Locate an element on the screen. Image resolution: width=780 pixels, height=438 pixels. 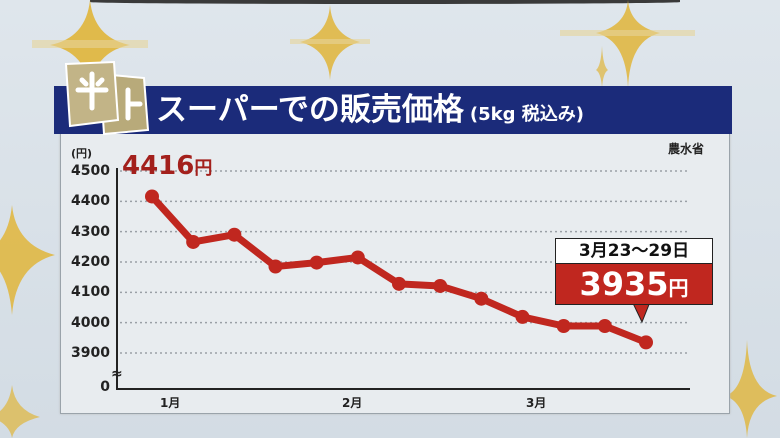
y-tick: 4200 is located at coordinates (90, 262).